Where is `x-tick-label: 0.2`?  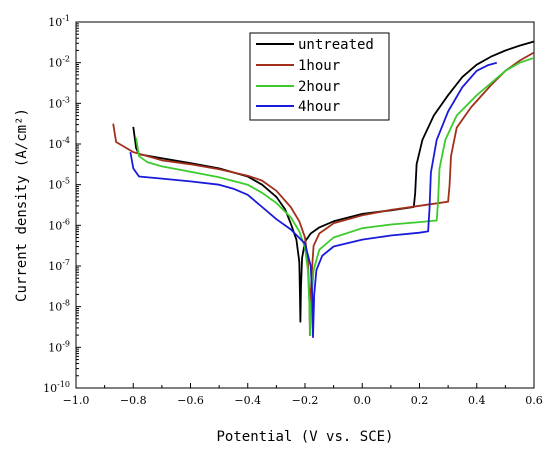 x-tick-label: 0.2 is located at coordinates (420, 400).